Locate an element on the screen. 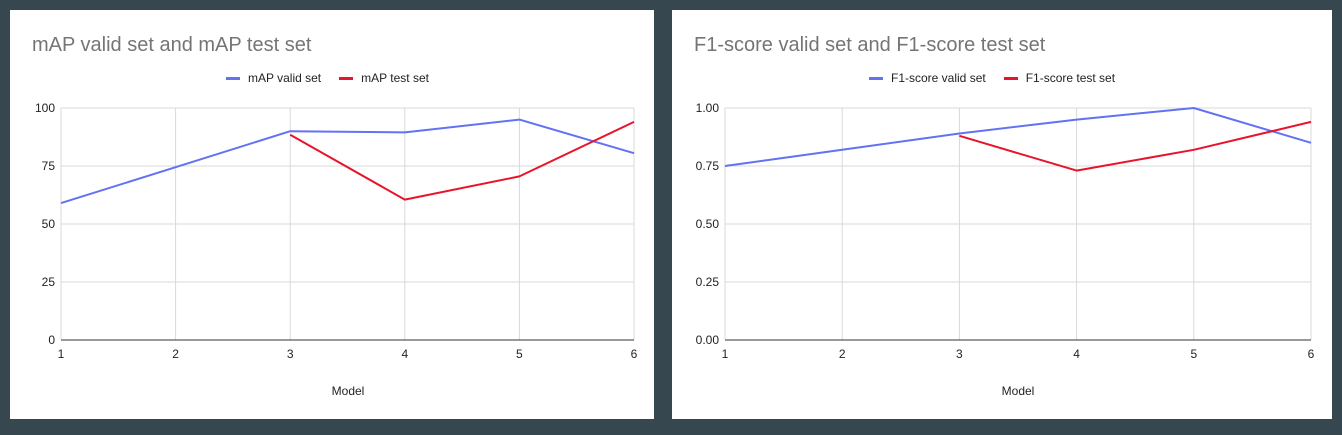  y-tick-label: 0.75 is located at coordinates (708, 166).